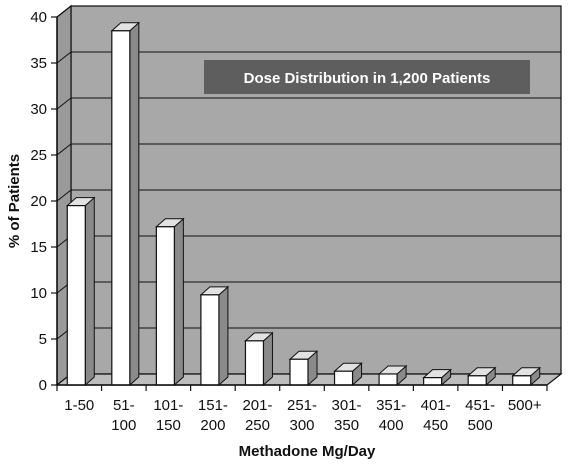 This screenshot has height=467, width=571. What do you see at coordinates (168, 425) in the screenshot?
I see `x-tick-label-line: 150` at bounding box center [168, 425].